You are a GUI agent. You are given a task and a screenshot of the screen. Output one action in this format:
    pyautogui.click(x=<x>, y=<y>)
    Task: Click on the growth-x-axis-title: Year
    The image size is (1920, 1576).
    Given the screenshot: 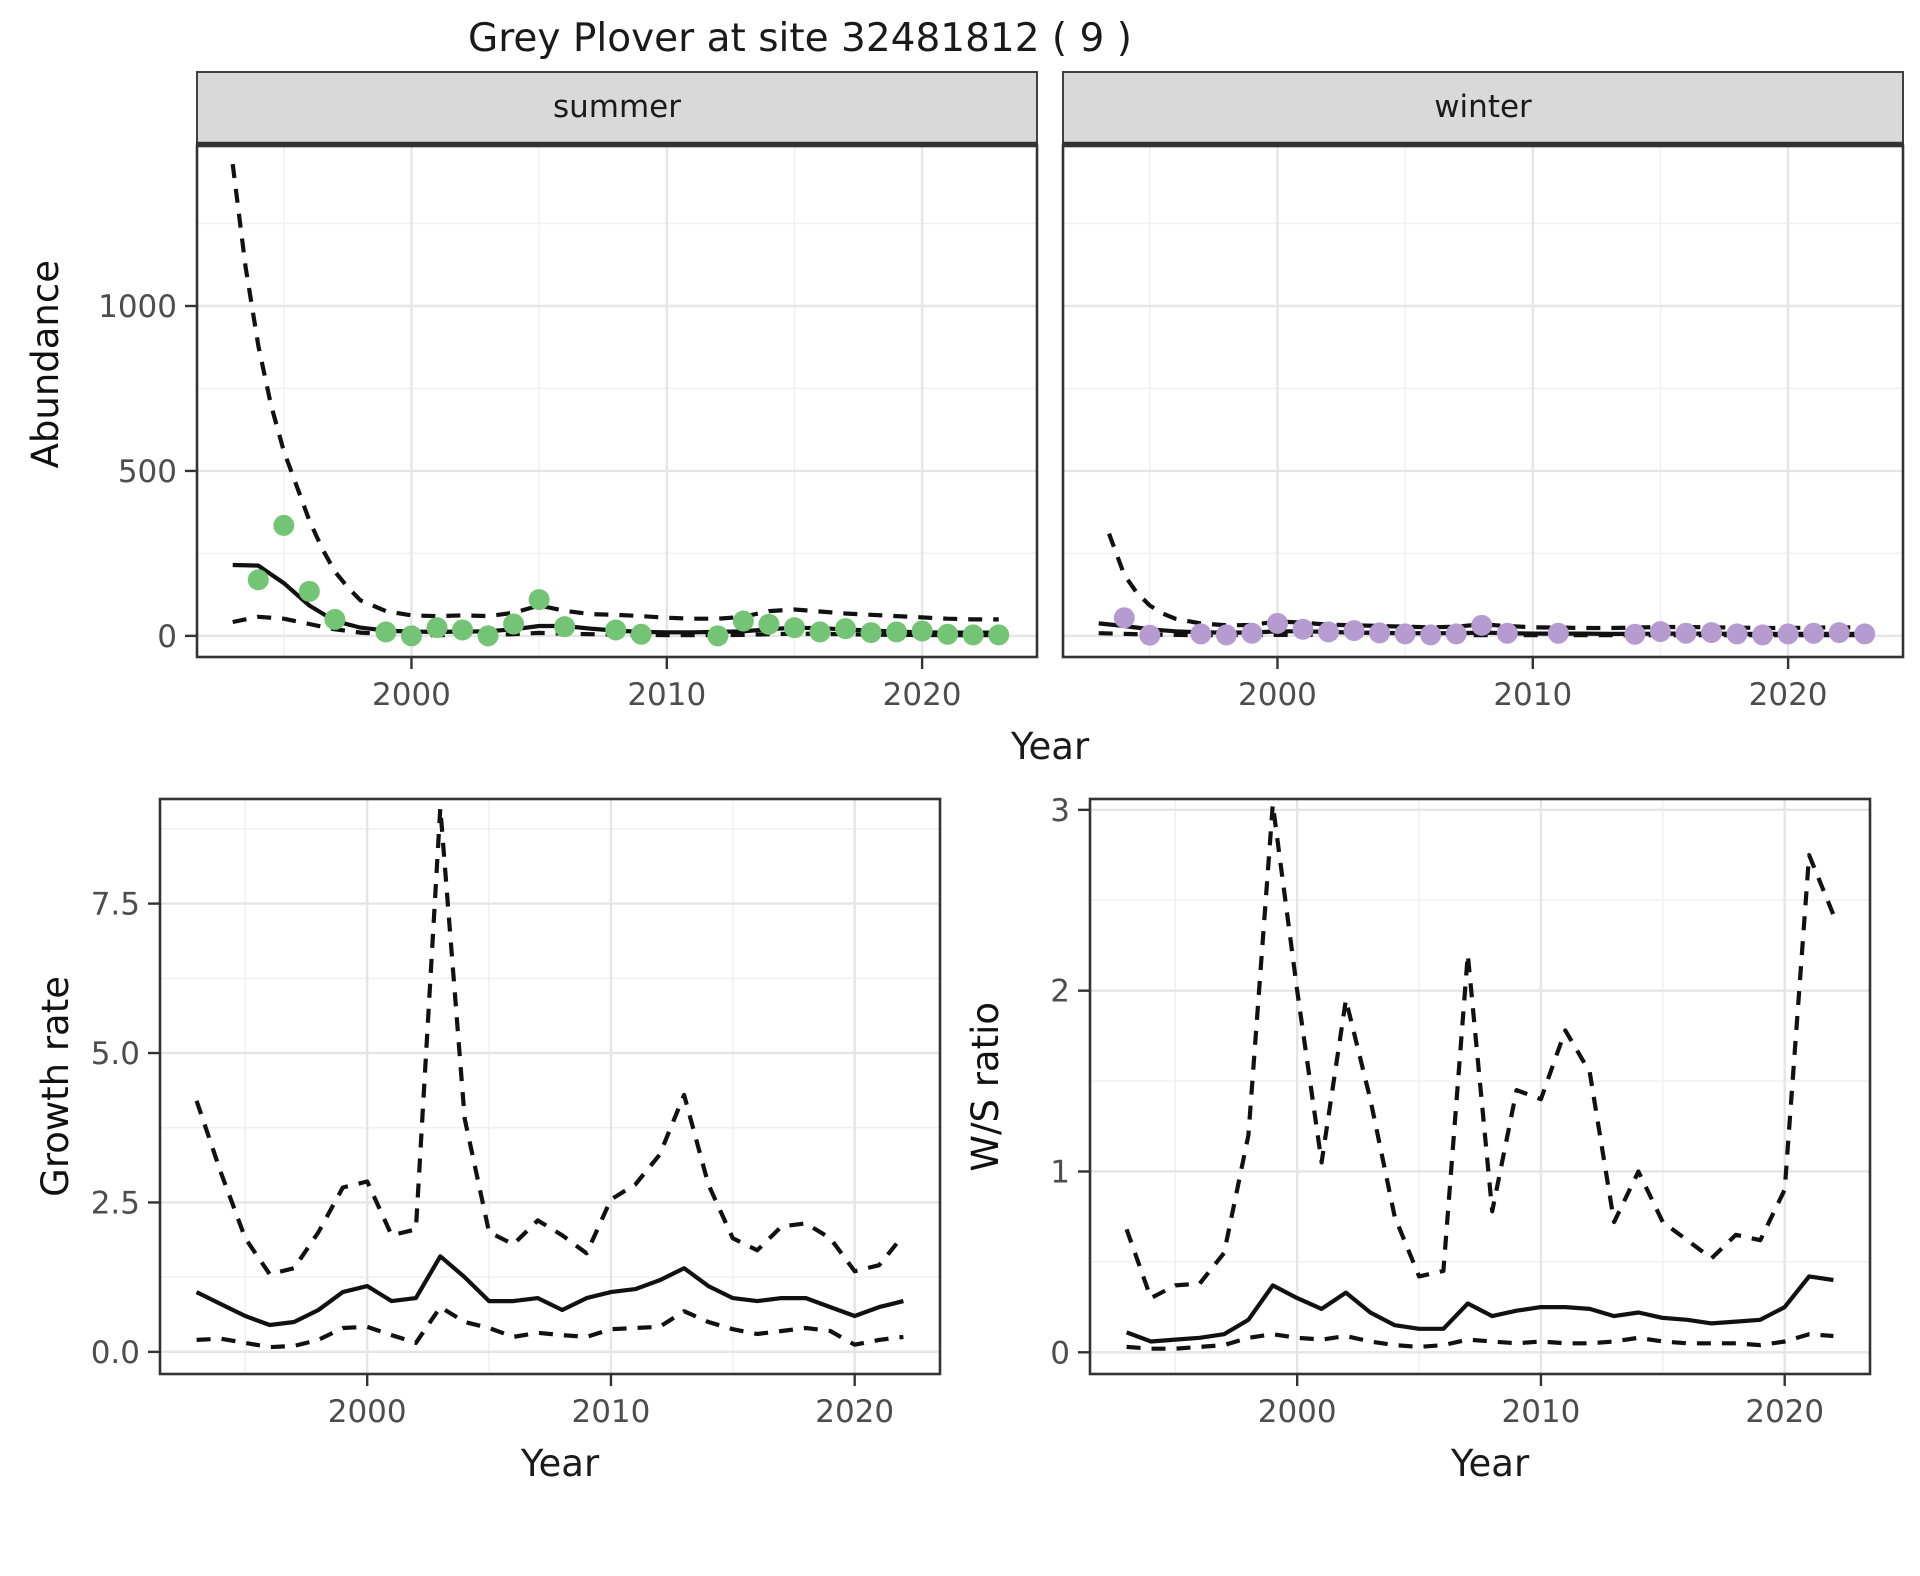 What is the action you would take?
    pyautogui.click(x=560, y=1463)
    